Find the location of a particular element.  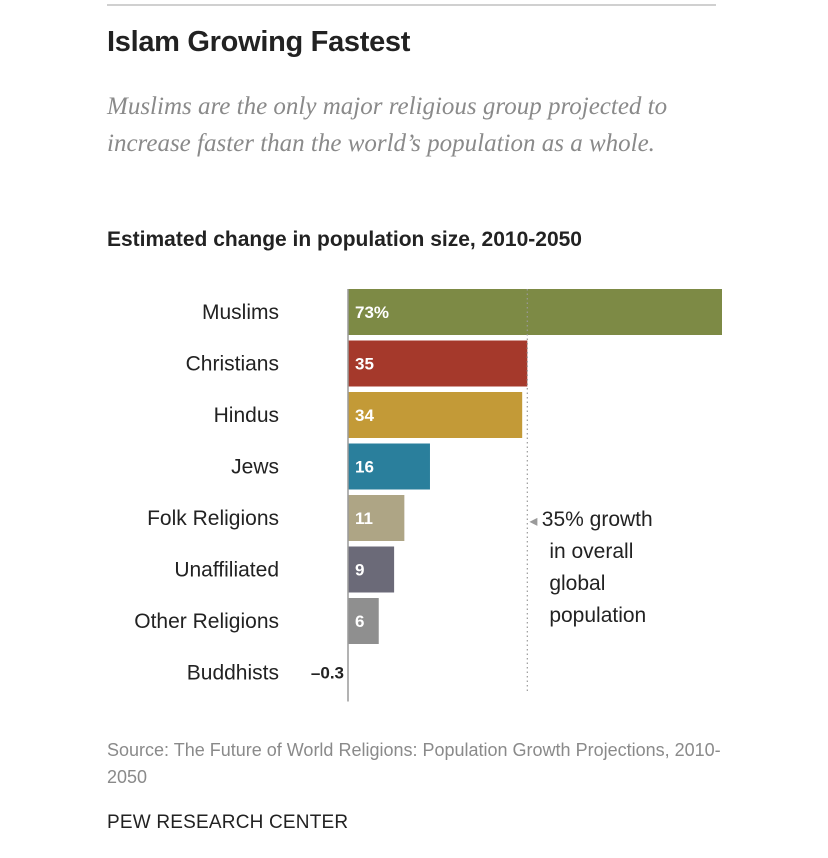

value-label: 9 is located at coordinates (359, 570).